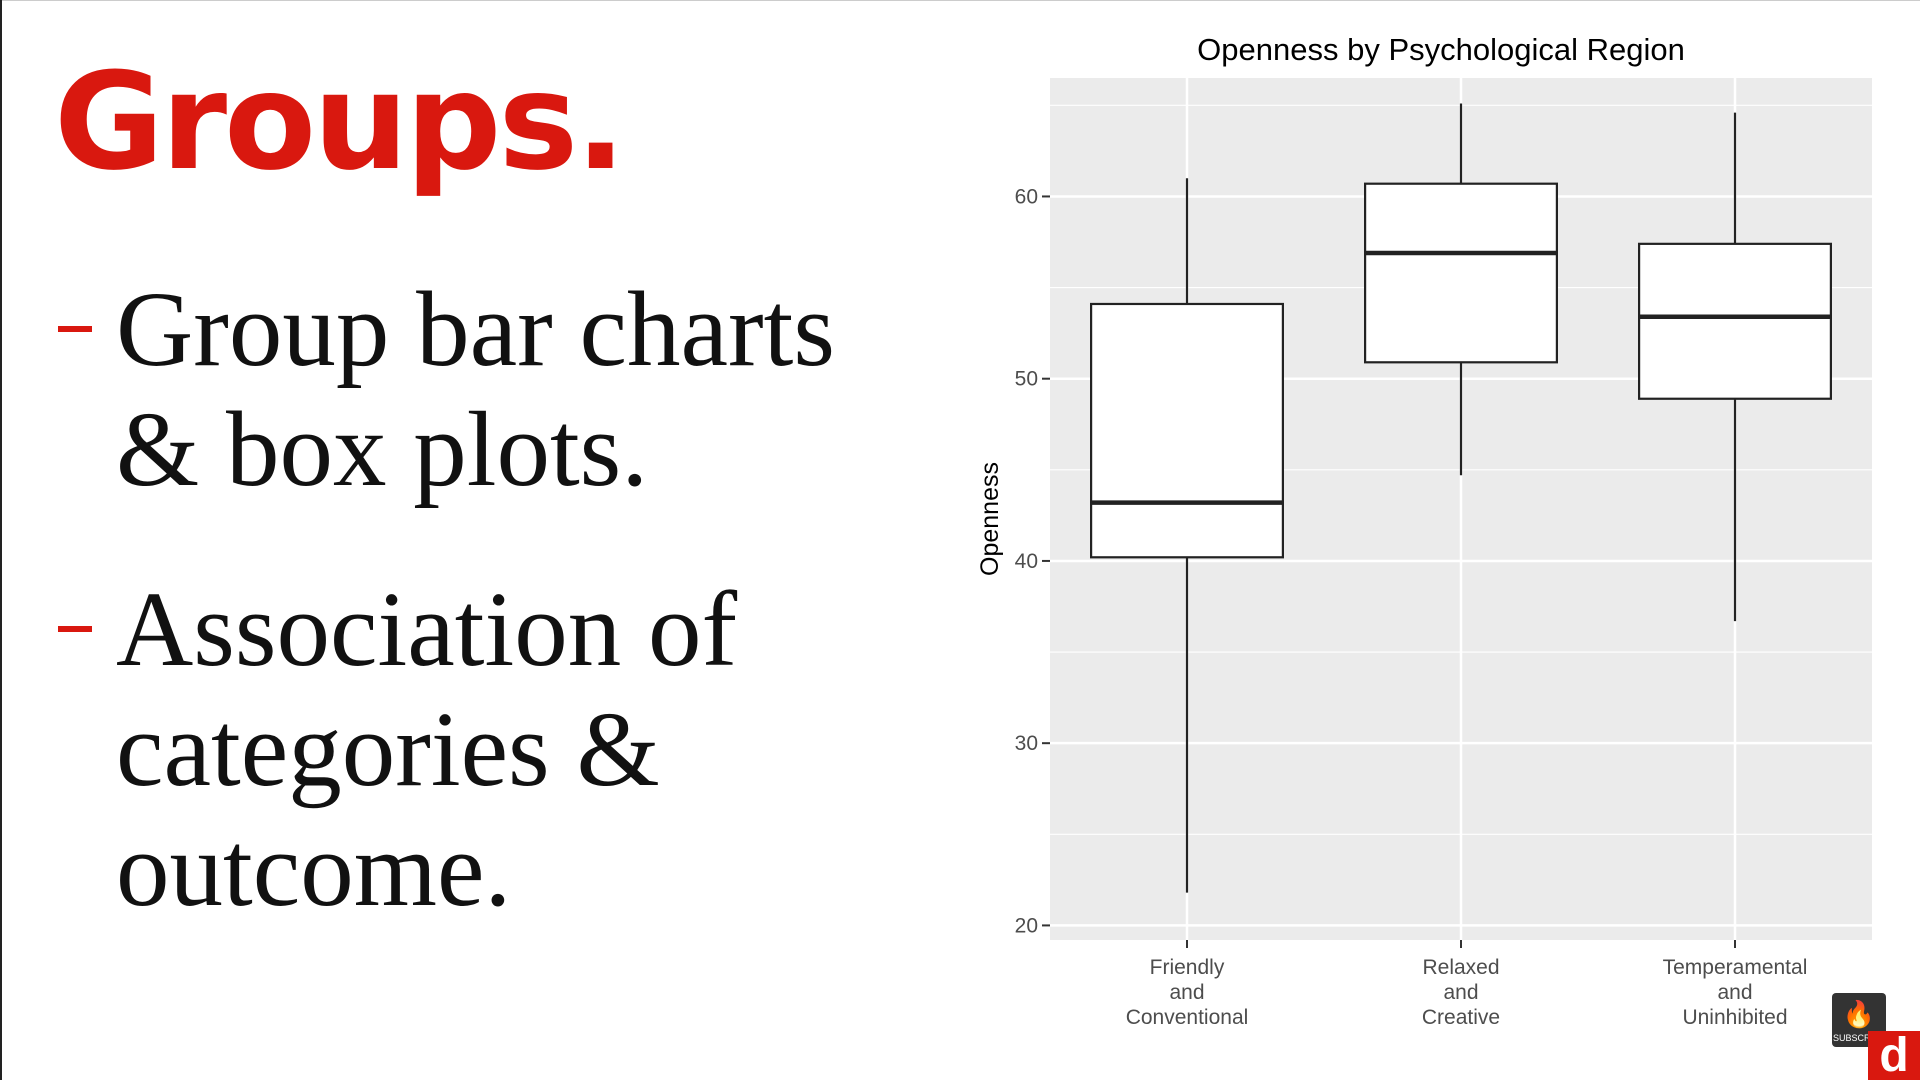 The height and width of the screenshot is (1082, 1920). Describe the element at coordinates (427, 630) in the screenshot. I see `bullet-line: Association of` at that location.